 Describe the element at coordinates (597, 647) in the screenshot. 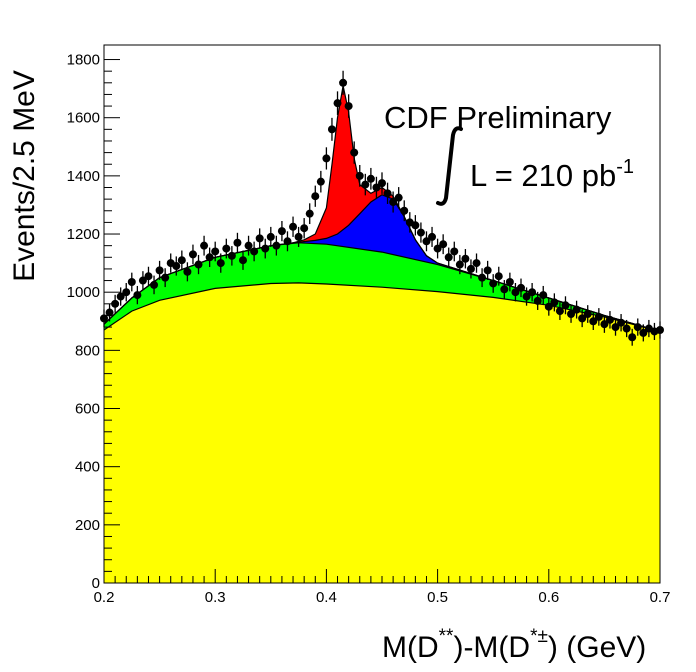

I see `x-axis-title-part3: ) (GeV)` at that location.